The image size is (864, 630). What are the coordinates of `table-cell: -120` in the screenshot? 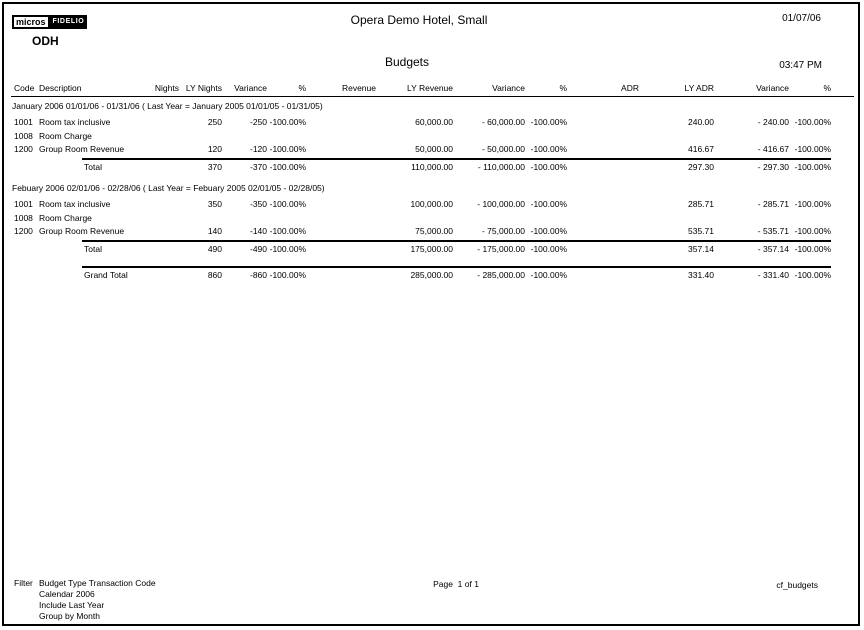 It's located at (258, 149).